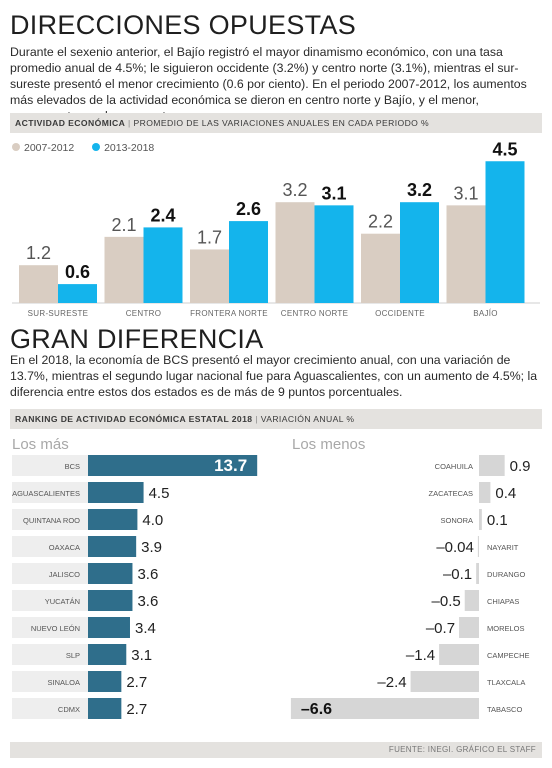  What do you see at coordinates (38, 253) in the screenshot?
I see `bar-value-label: 1.2` at bounding box center [38, 253].